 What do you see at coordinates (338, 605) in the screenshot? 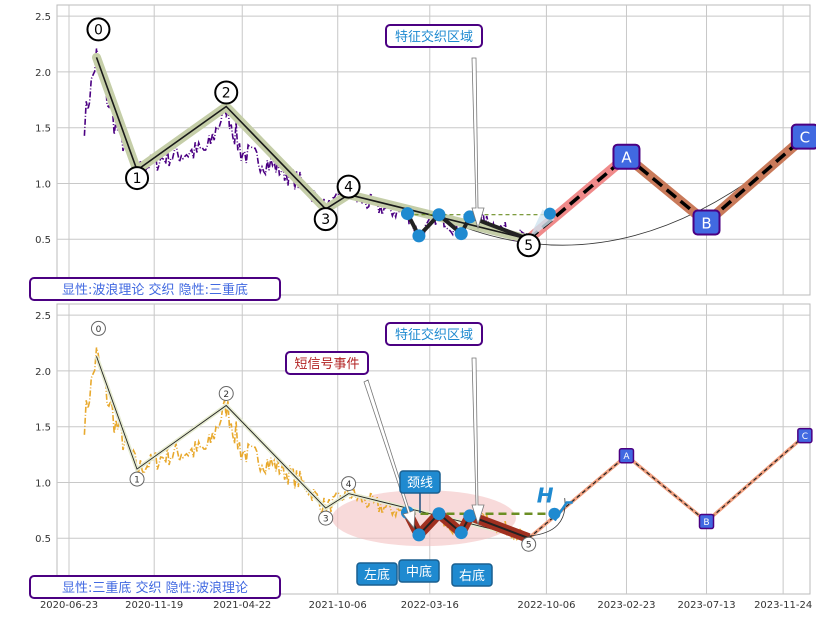
I see `x-tick-label: 2021-10-06` at bounding box center [338, 605].